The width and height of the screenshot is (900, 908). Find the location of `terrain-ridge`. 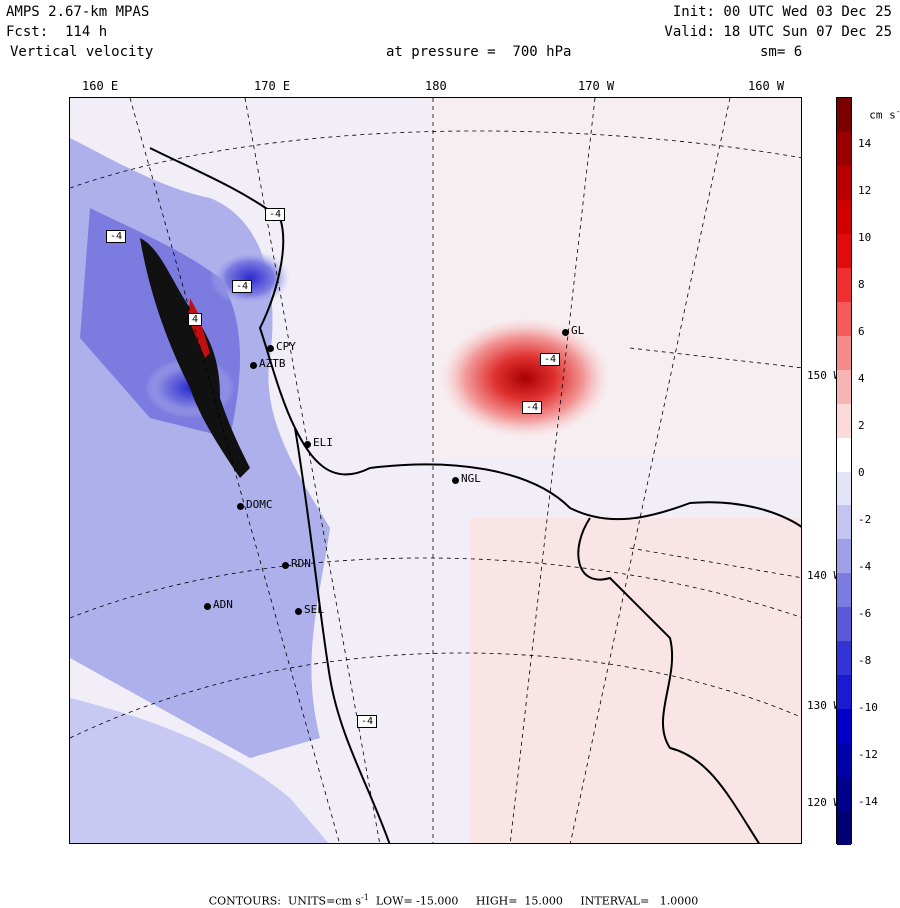

terrain-ridge is located at coordinates (195, 358).